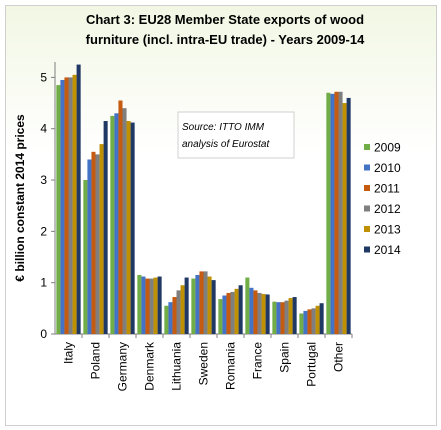 The width and height of the screenshot is (441, 430). What do you see at coordinates (139, 304) in the screenshot?
I see `bar-denmark-2009` at bounding box center [139, 304].